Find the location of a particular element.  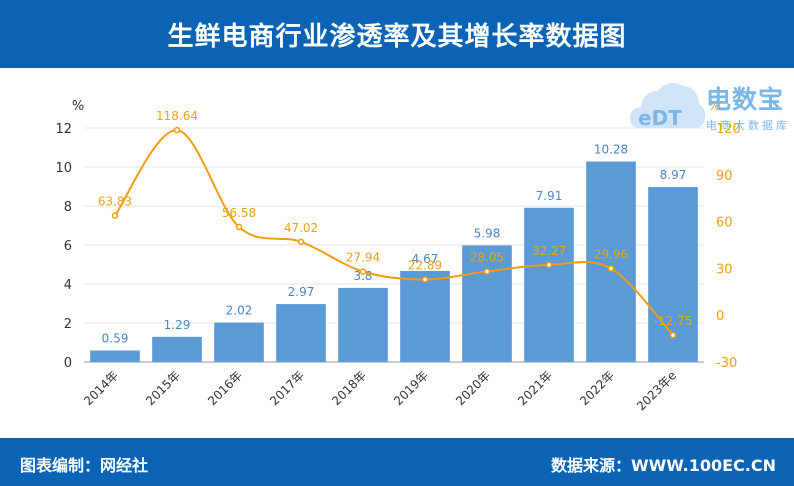

bar-value-label: 4.67 is located at coordinates (425, 259).